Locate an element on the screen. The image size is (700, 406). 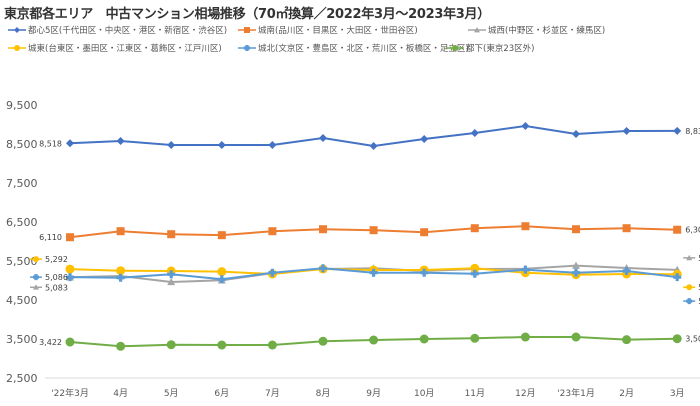
x-tick-label: 8月 is located at coordinates (323, 393).